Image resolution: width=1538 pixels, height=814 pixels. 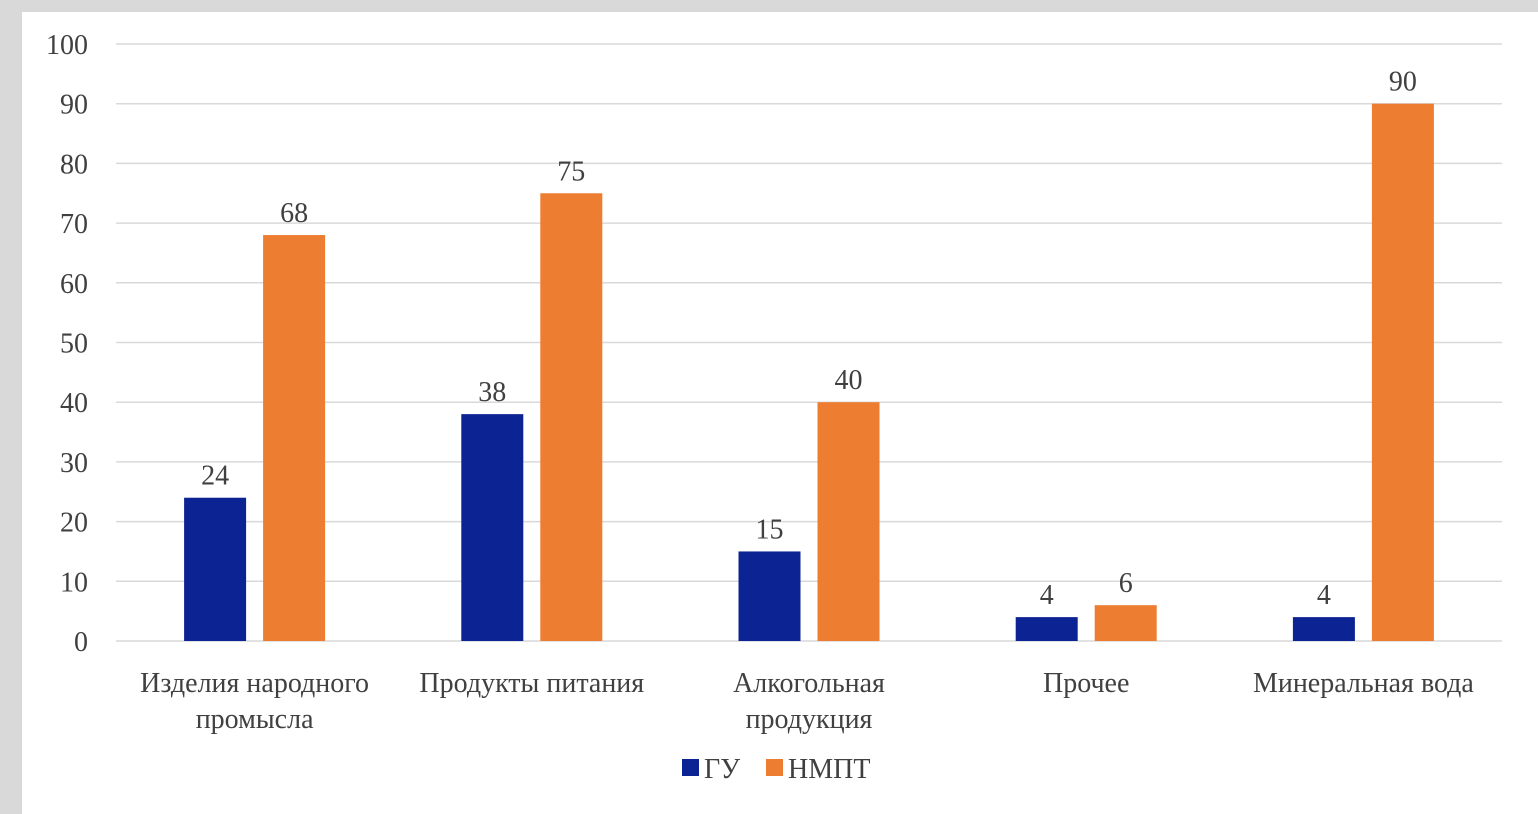 I want to click on category-label: промысла, so click(x=255, y=719).